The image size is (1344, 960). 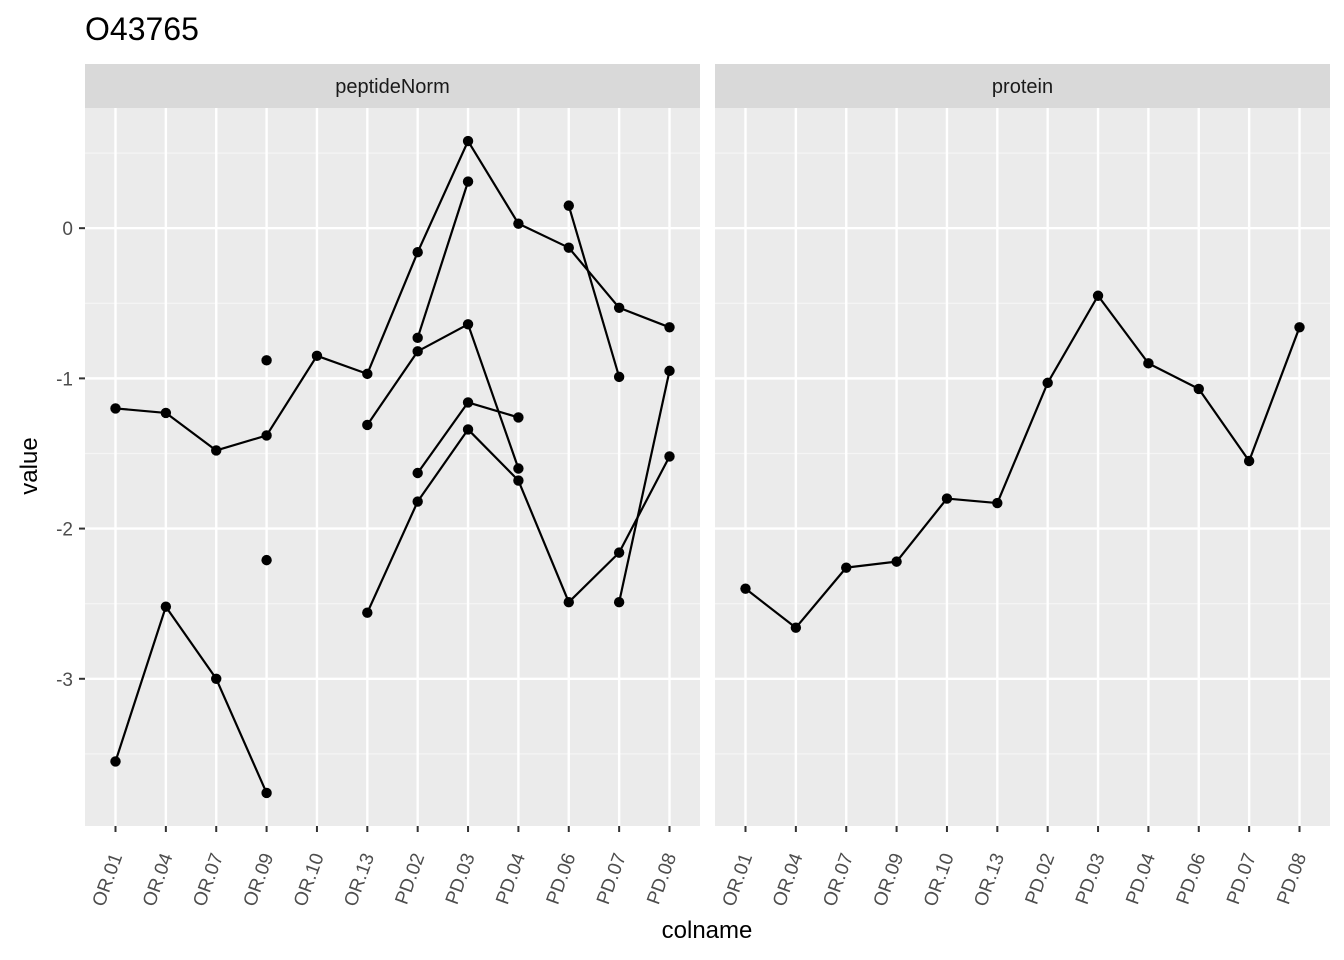 I want to click on y-axis-title: value, so click(x=29, y=465).